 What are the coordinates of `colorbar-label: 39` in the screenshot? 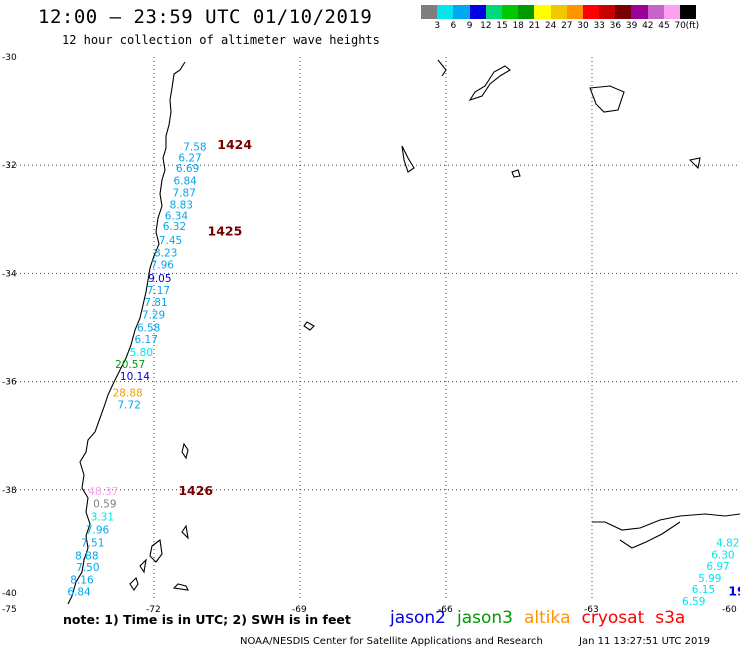 It's located at (631, 26).